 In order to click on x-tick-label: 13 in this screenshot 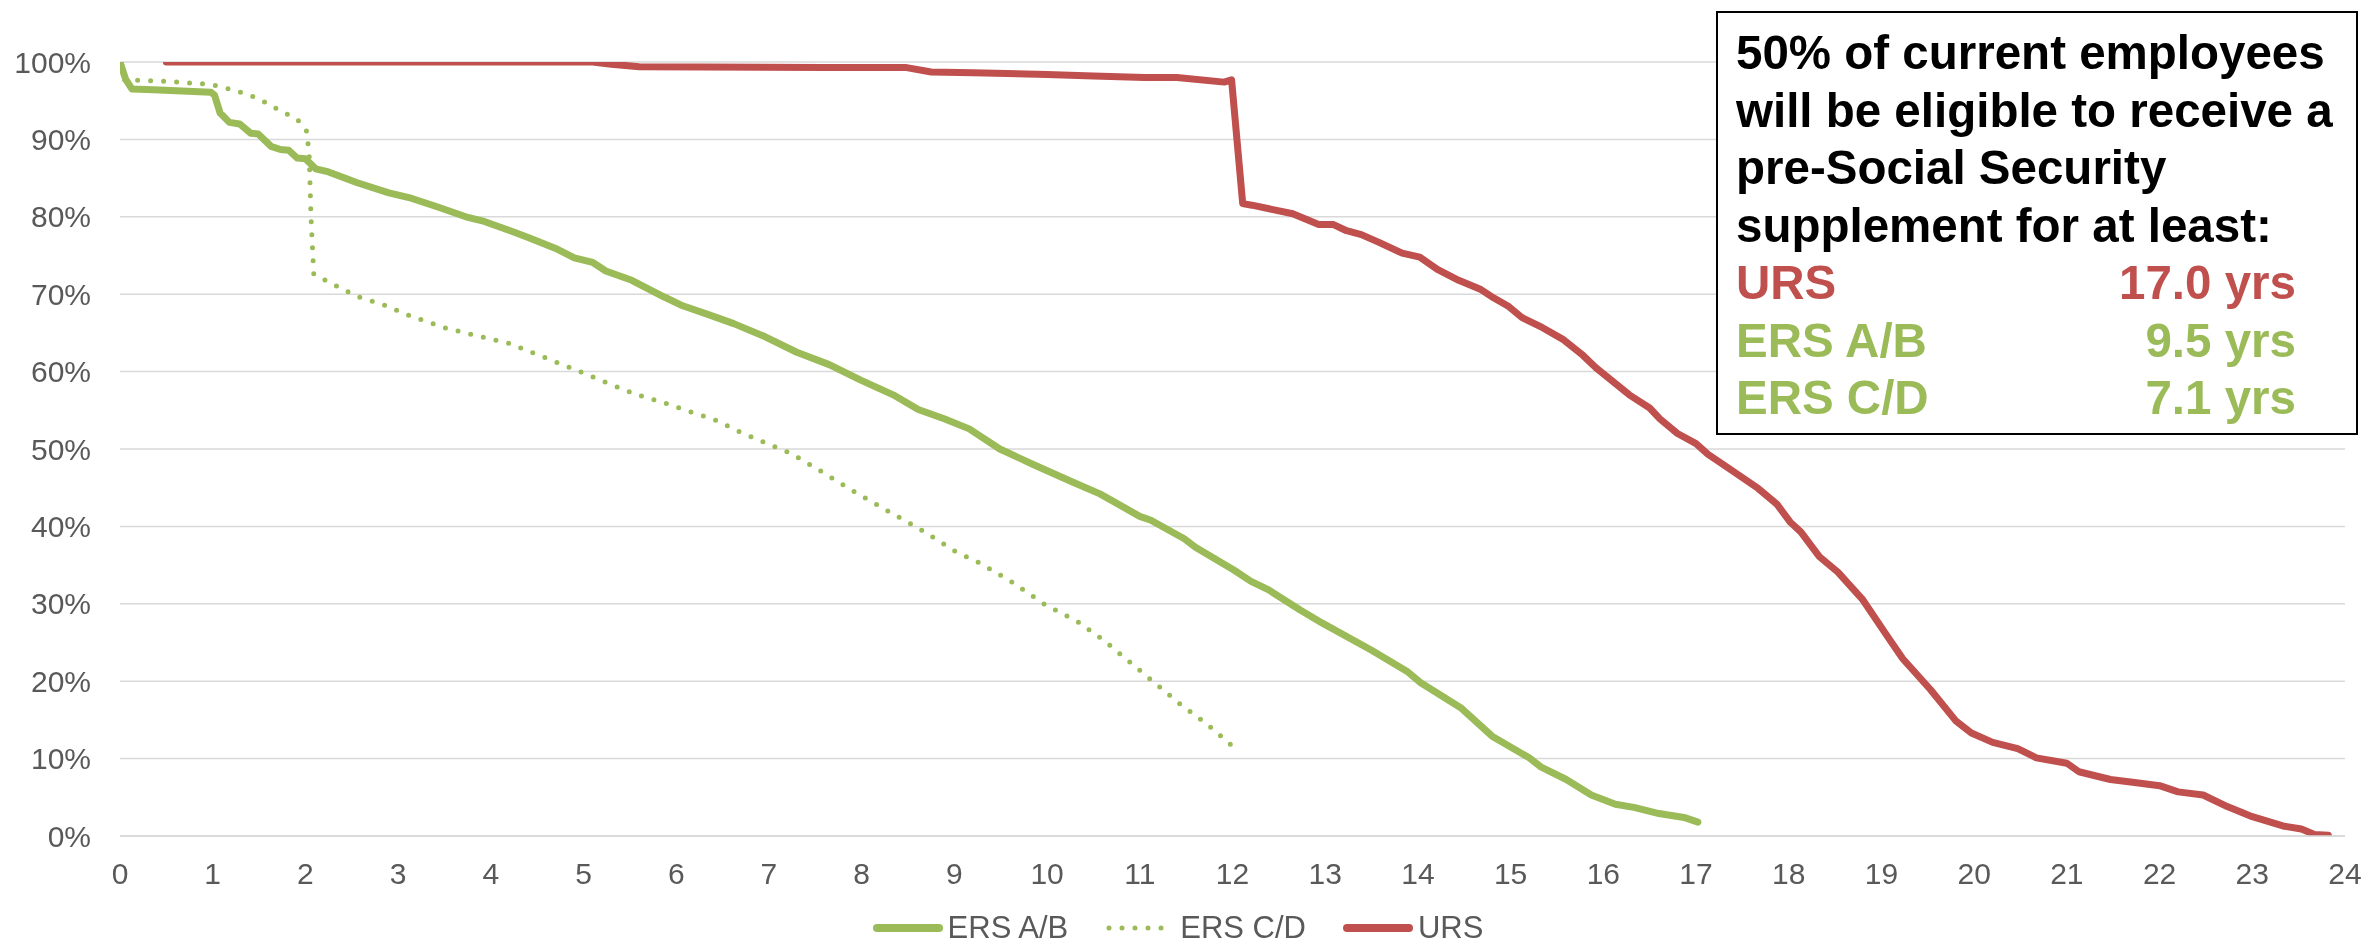, I will do `click(1325, 874)`.